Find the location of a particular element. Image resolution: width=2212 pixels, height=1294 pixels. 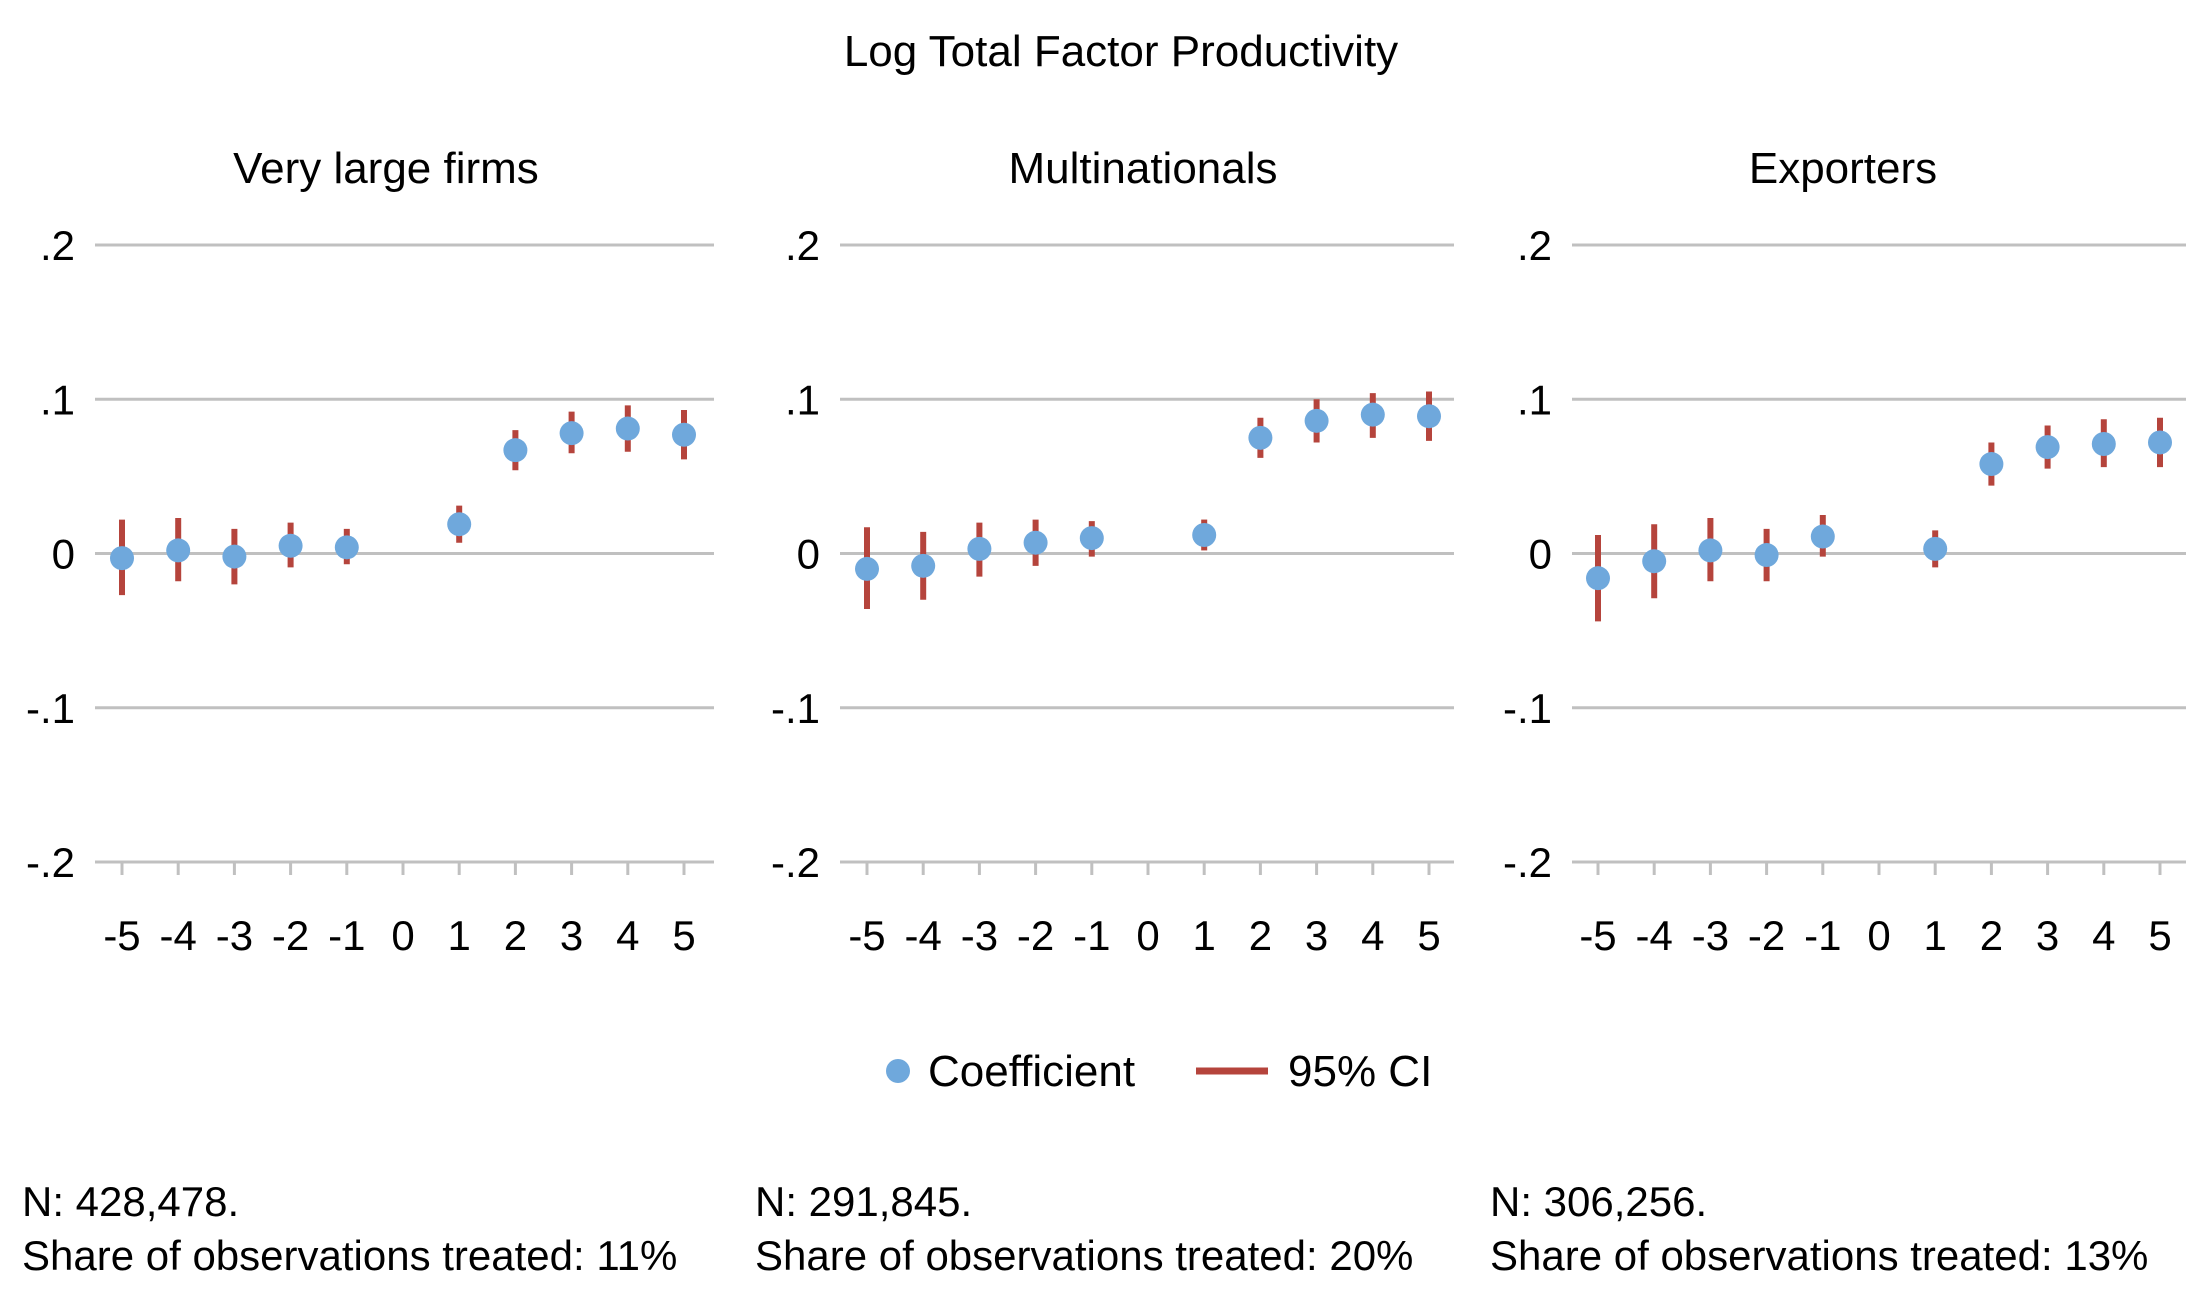

legend-coefficient-label: Coefficient is located at coordinates (1031, 1071).